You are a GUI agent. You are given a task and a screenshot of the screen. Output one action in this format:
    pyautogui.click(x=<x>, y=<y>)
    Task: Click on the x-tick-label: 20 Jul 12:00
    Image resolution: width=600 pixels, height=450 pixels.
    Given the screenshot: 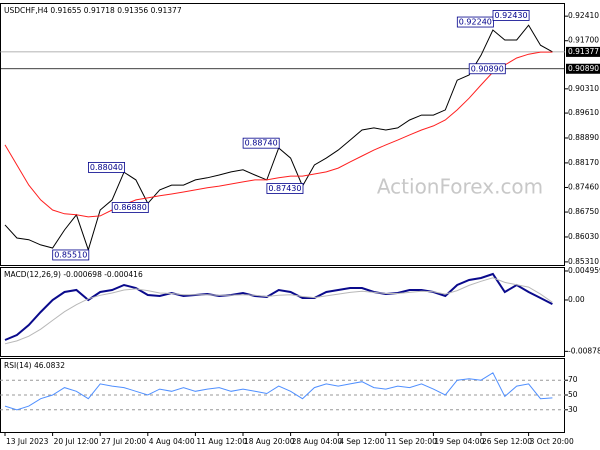 What is the action you would take?
    pyautogui.click(x=76, y=441)
    